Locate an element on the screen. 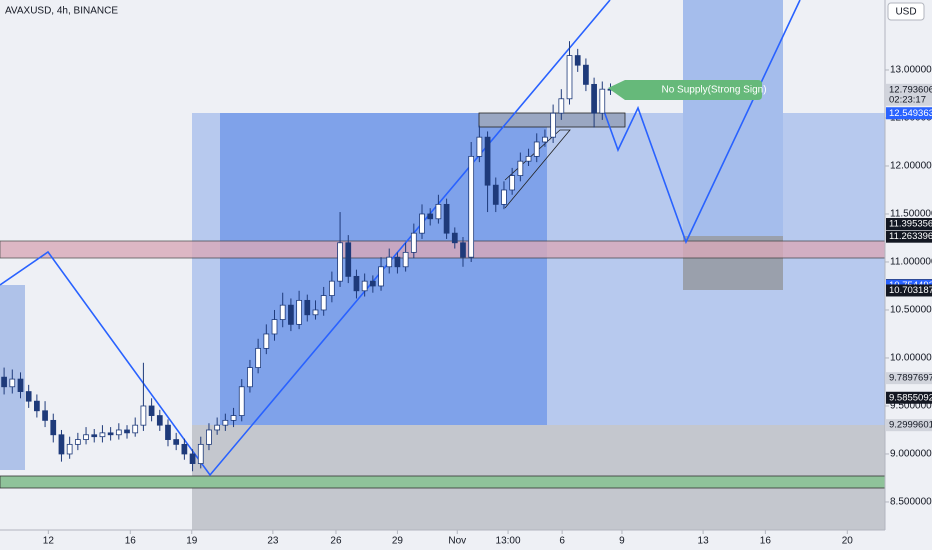 The image size is (932, 550). price-tag-label: 11.2633965 is located at coordinates (910, 236).